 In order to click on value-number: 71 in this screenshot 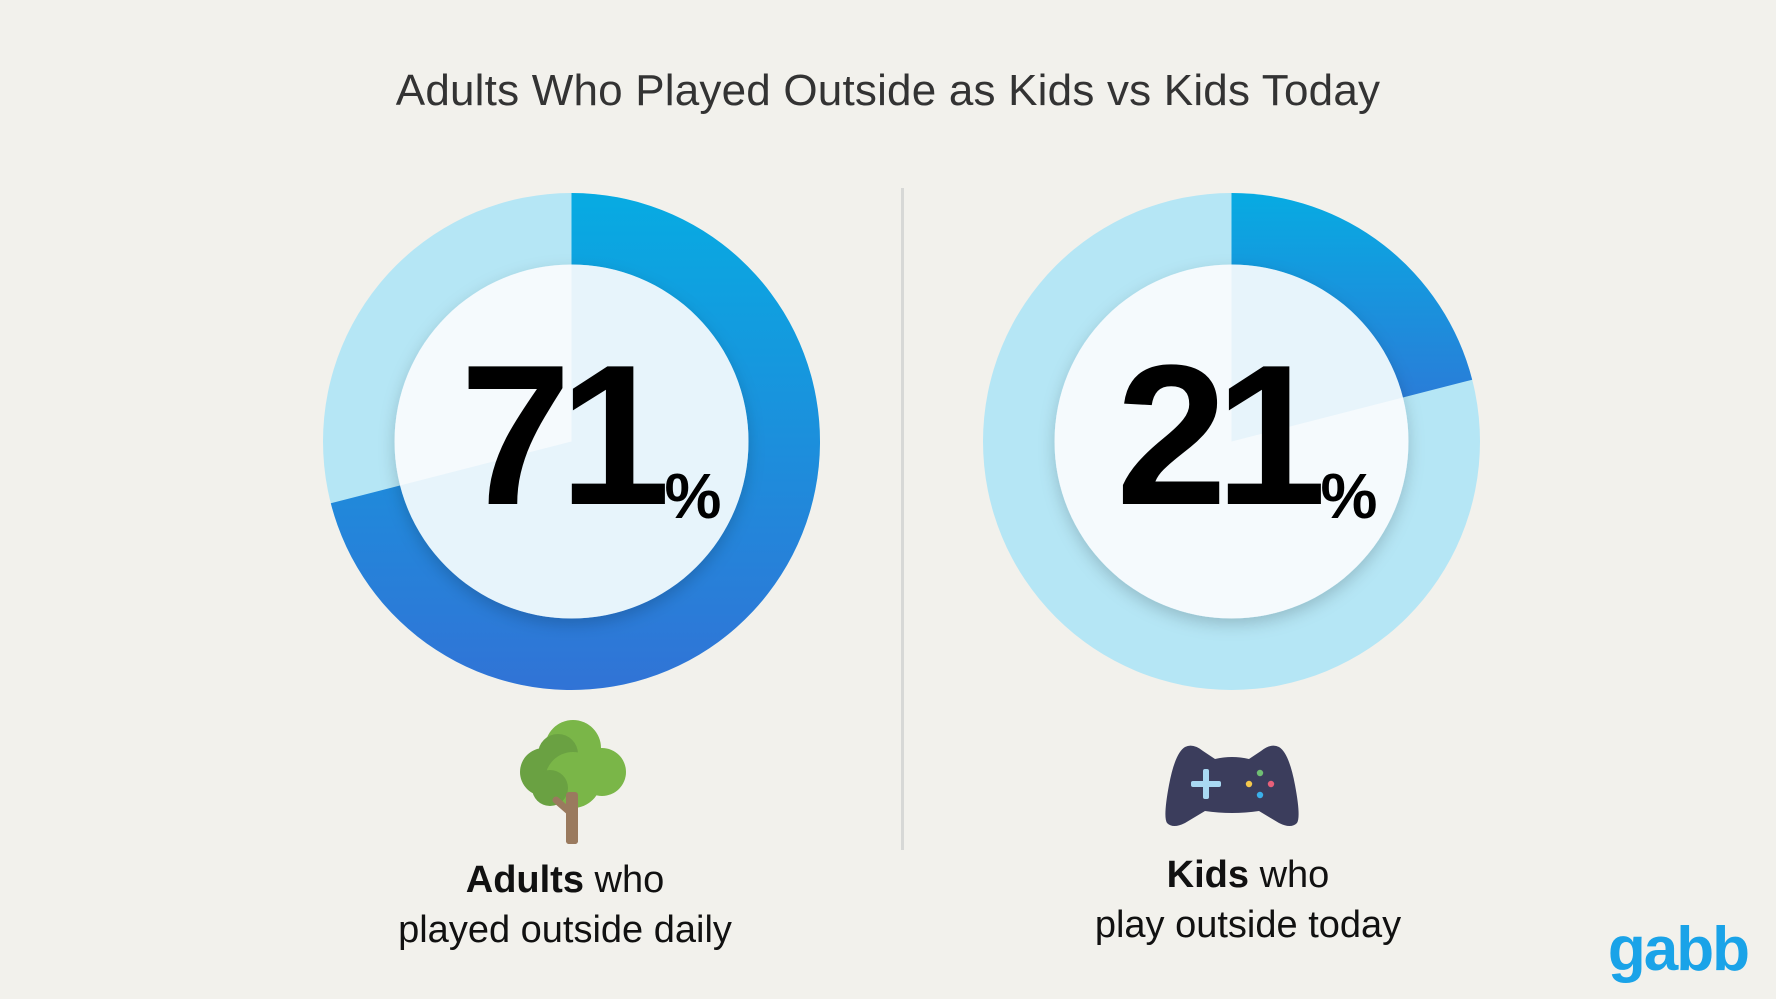, I will do `click(565, 435)`.